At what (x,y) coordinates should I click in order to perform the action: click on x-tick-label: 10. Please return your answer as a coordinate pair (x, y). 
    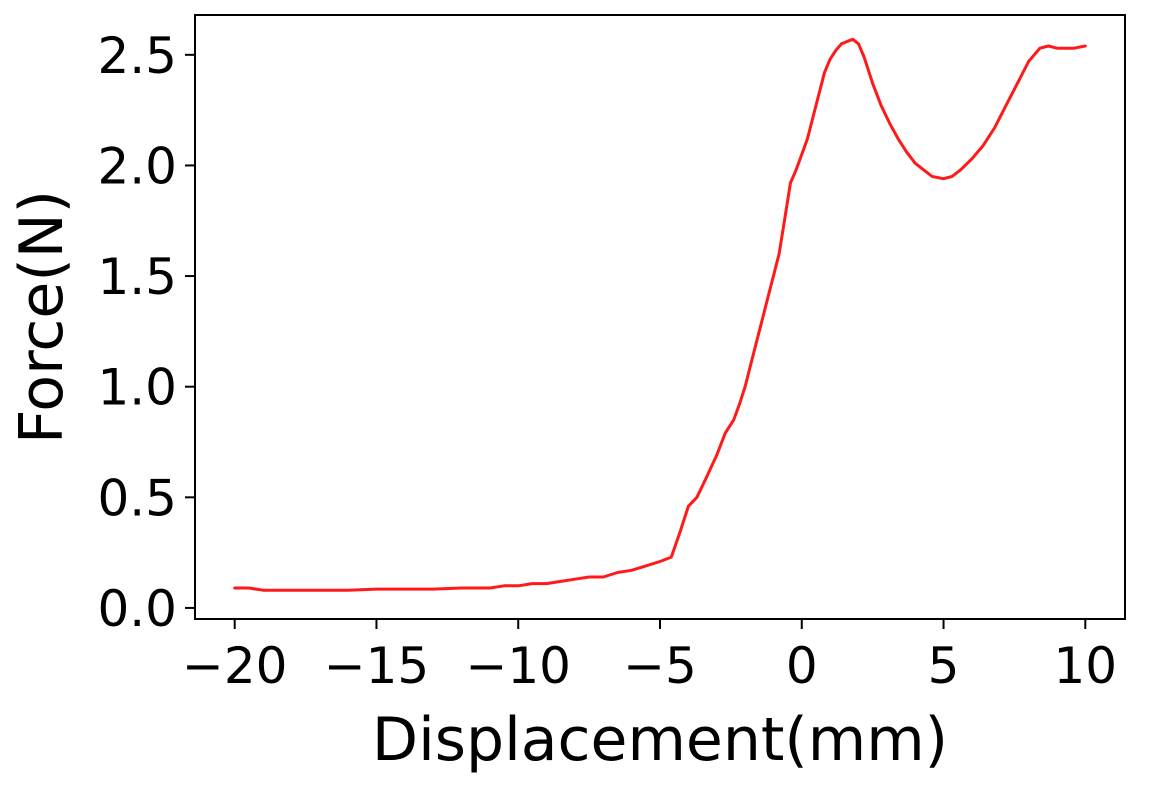
    Looking at the image, I should click on (1085, 666).